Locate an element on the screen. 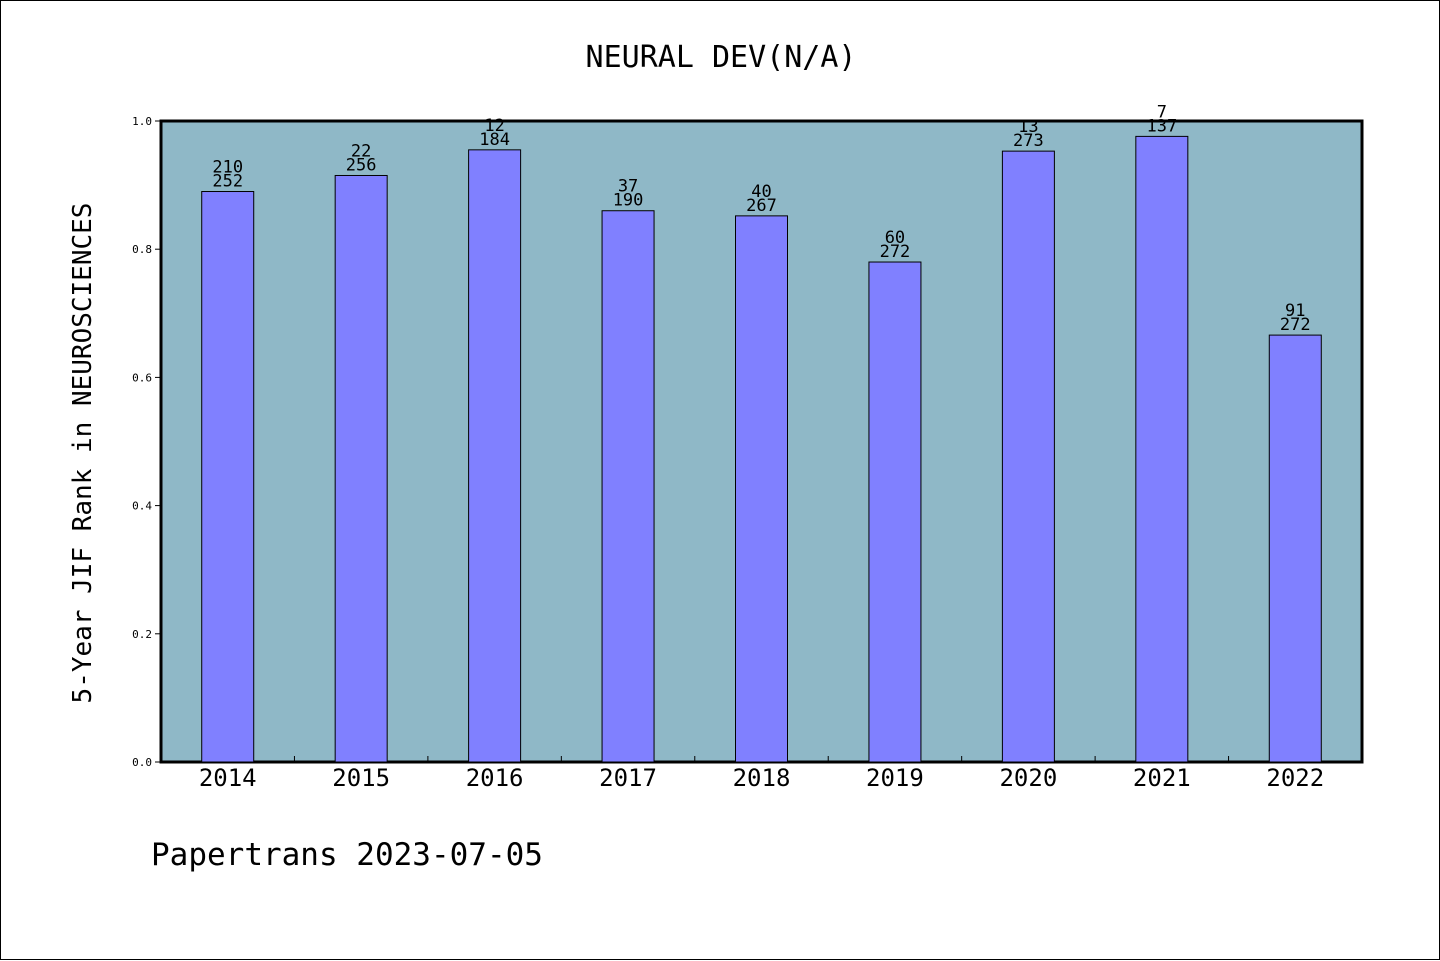  total-label: 137 is located at coordinates (1161, 126).